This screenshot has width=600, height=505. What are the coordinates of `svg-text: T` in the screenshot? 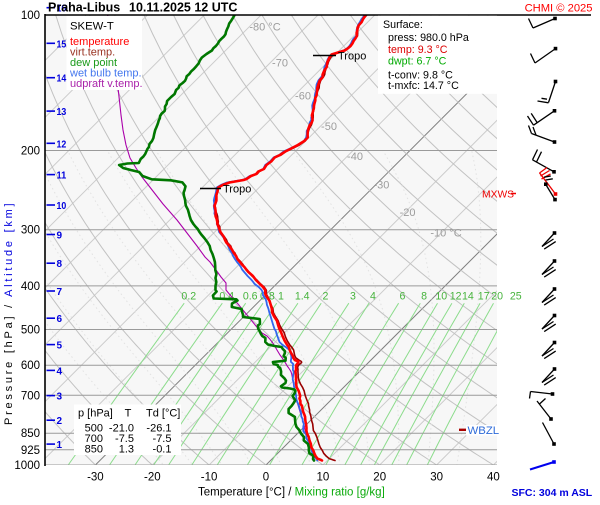 It's located at (128, 414).